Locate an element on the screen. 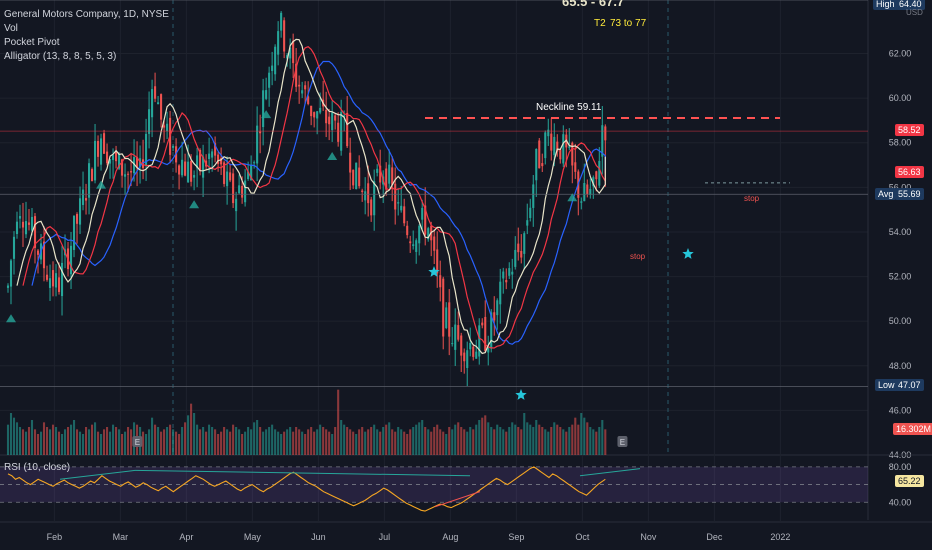  y-tick-label: 62.00 is located at coordinates (900, 54).